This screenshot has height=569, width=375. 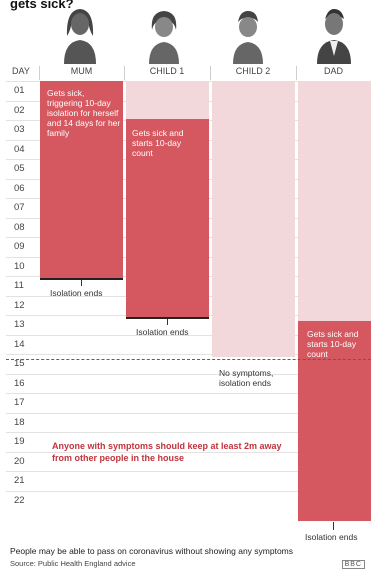 I want to click on day-number: 06, so click(x=19, y=188).